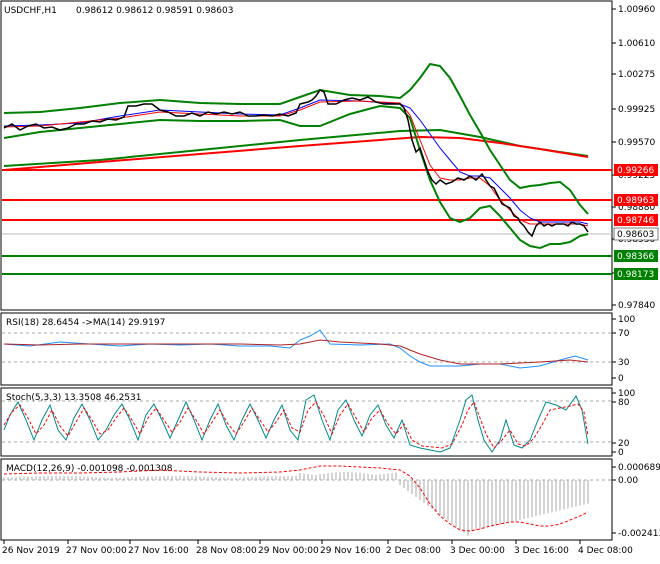 The width and height of the screenshot is (660, 564). I want to click on current-price-tag: 0.98603, so click(636, 234).